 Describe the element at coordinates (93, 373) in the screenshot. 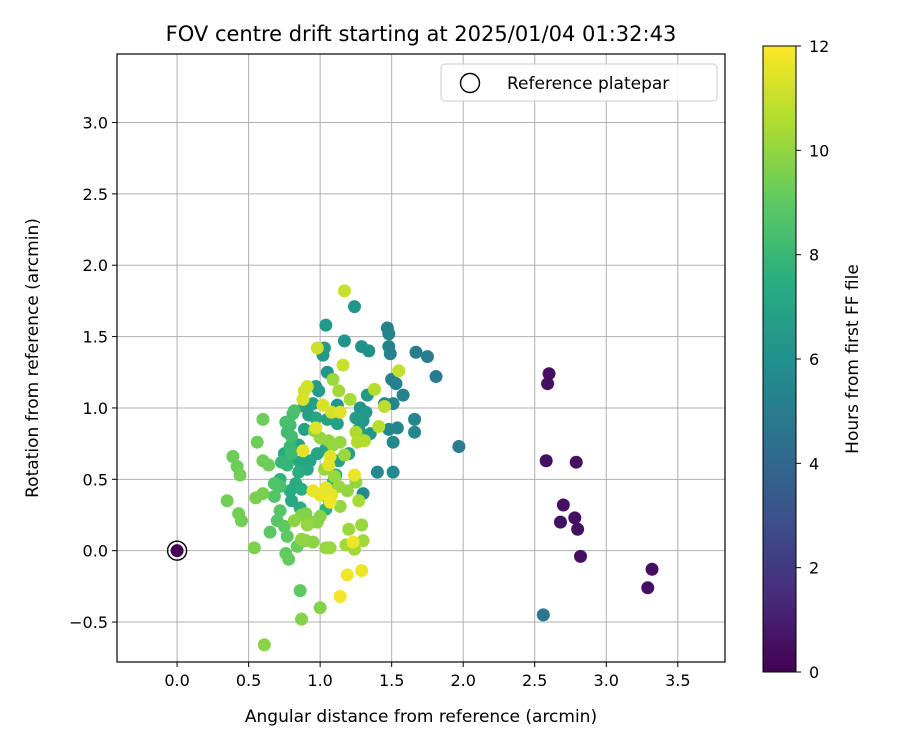

I see `y-axis-ticks: −0.5 0.0 0.5 1.0 1.5 2.0 2.5 3.0` at that location.